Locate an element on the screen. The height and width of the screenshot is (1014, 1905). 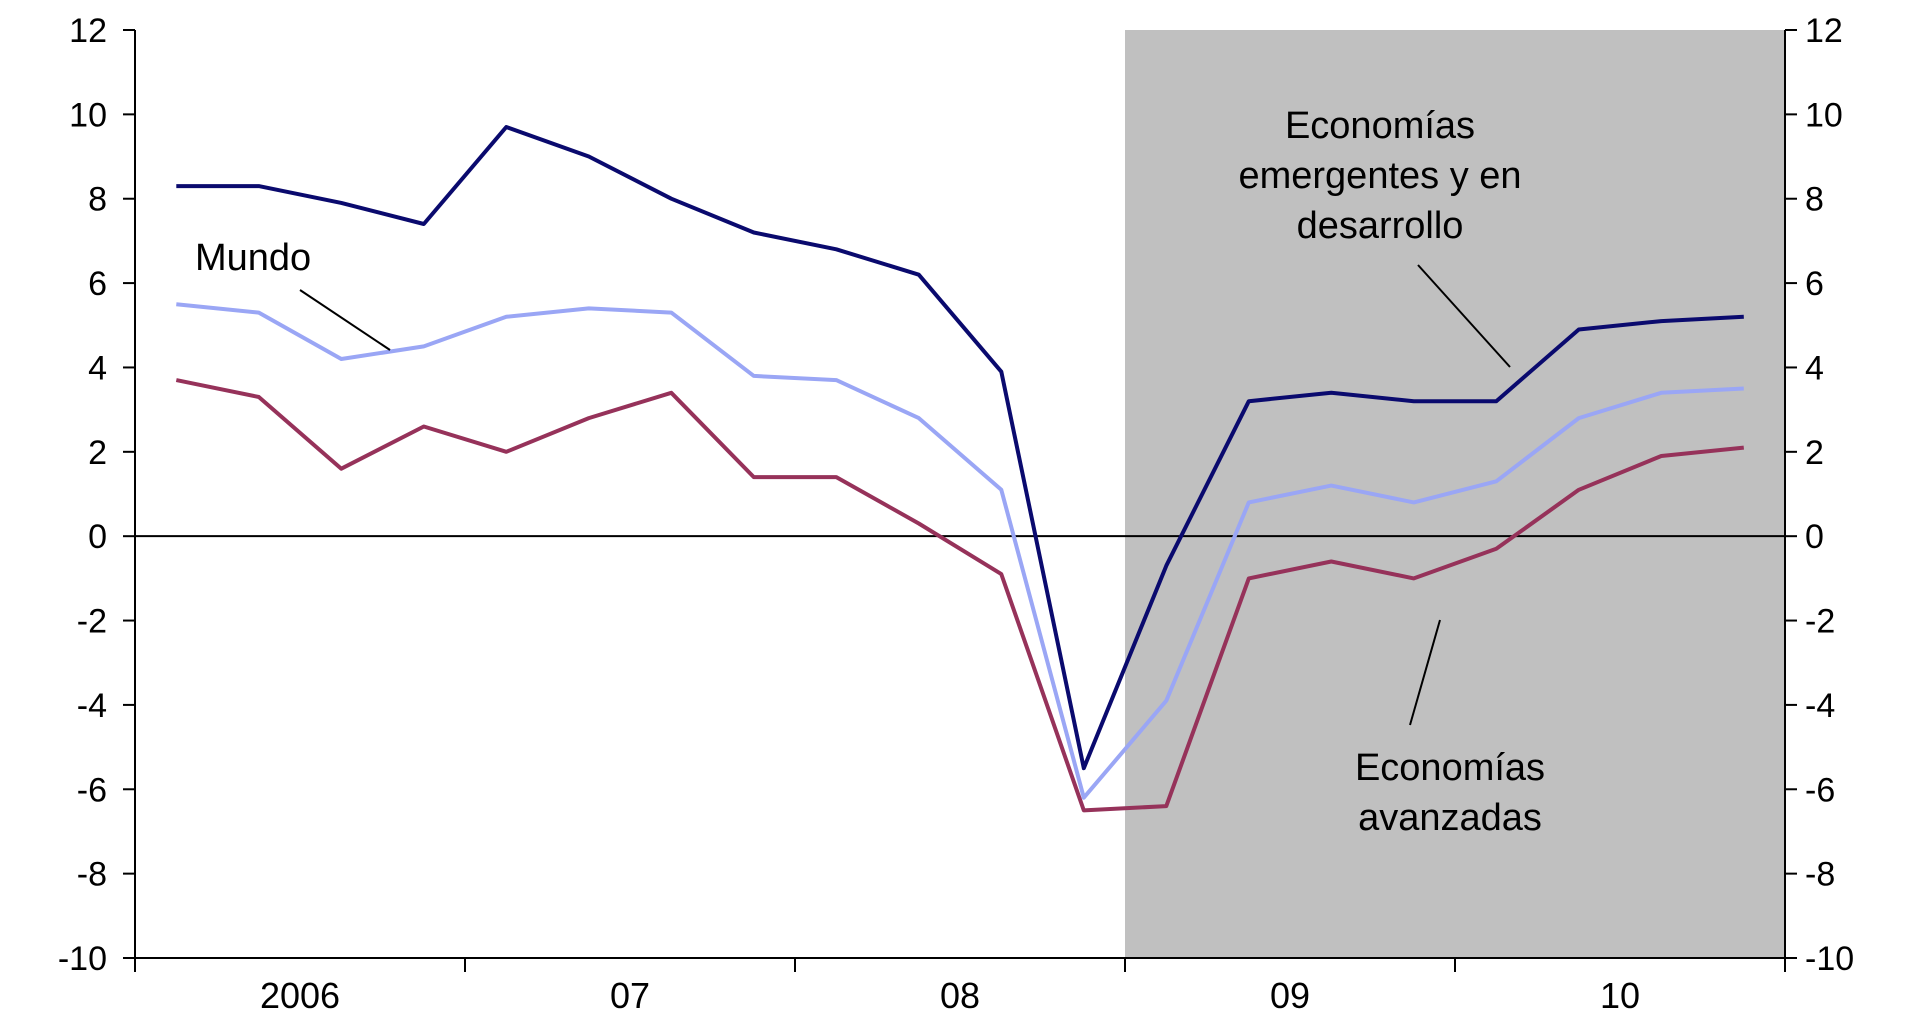
x-tick-label: 08 is located at coordinates (960, 994).